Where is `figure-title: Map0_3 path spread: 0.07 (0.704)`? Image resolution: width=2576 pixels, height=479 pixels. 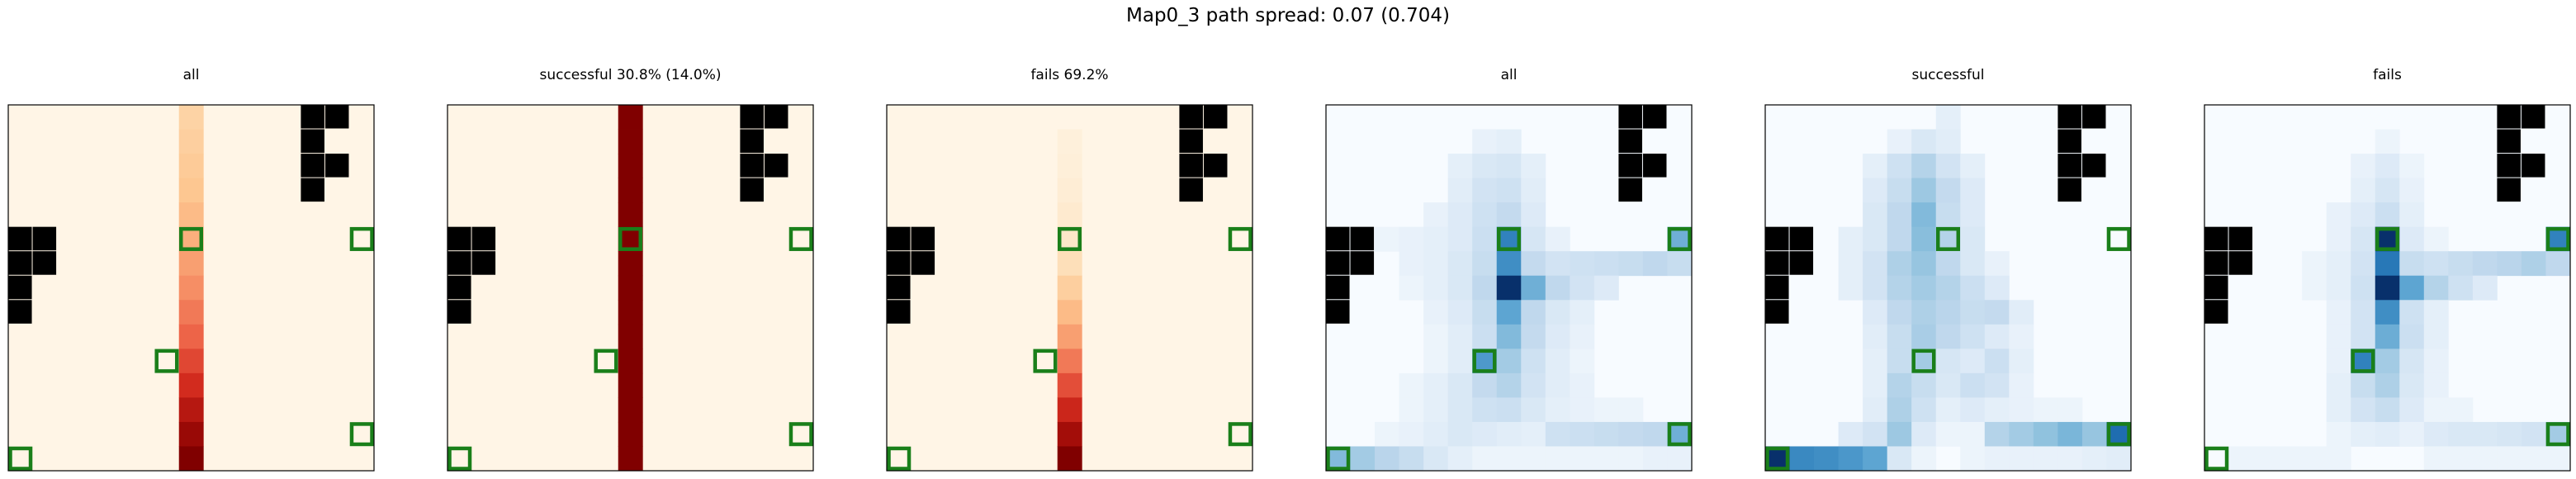
figure-title: Map0_3 path spread: 0.07 (0.704) is located at coordinates (1288, 16).